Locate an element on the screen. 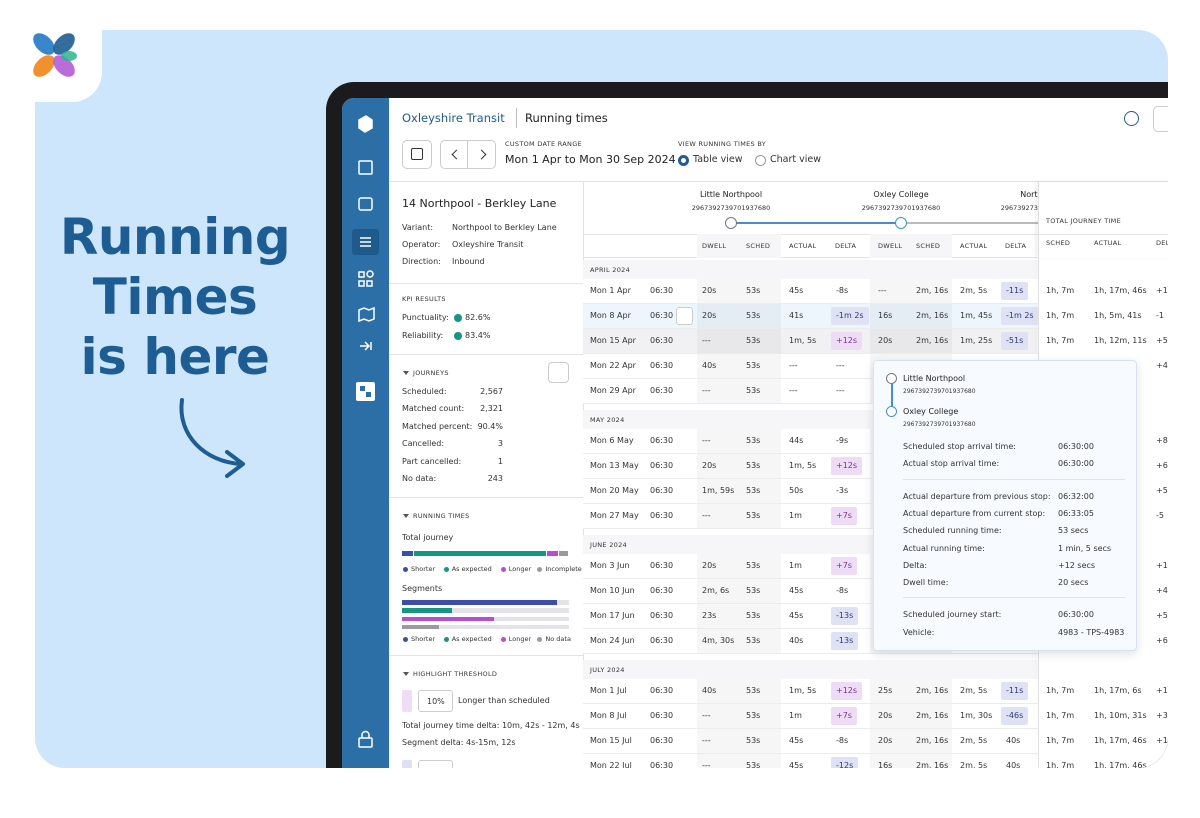 This screenshot has width=1200, height=818. month-label: MAY 2024 is located at coordinates (607, 420).